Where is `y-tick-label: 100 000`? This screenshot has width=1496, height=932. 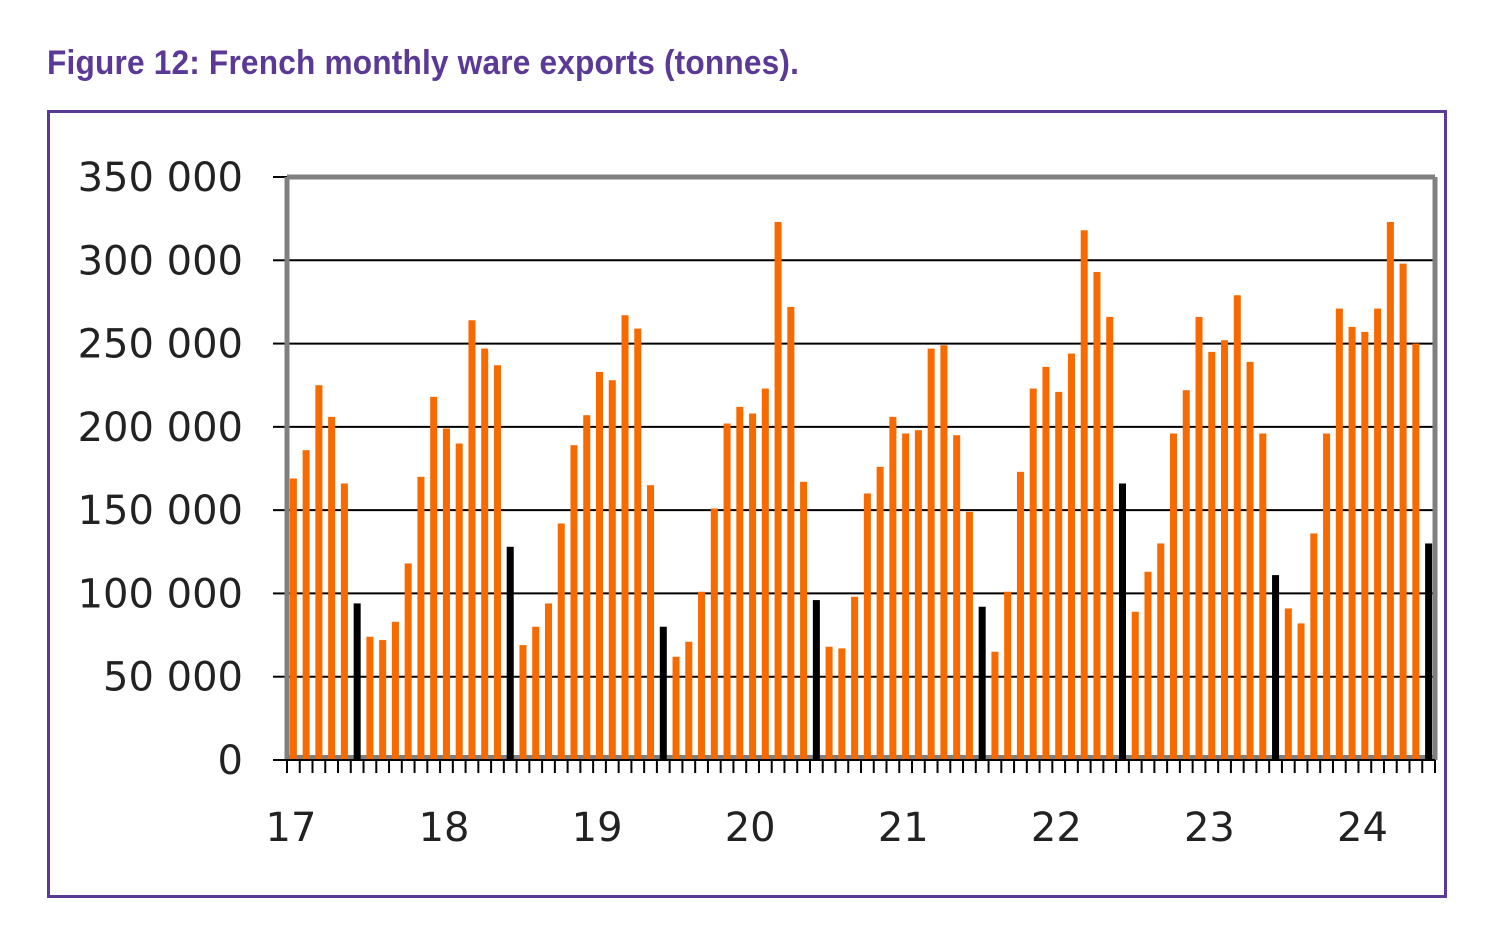 y-tick-label: 100 000 is located at coordinates (160, 594).